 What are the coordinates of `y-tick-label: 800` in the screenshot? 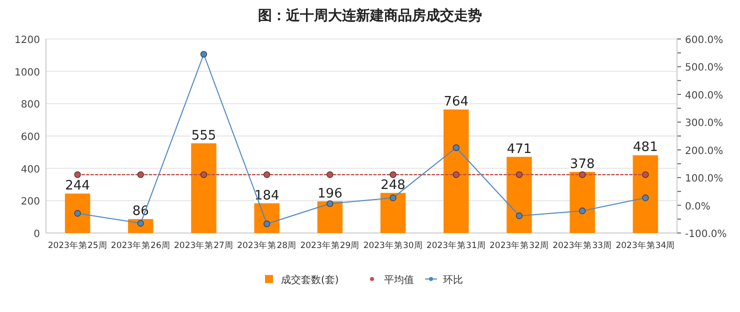 It's located at (30, 105).